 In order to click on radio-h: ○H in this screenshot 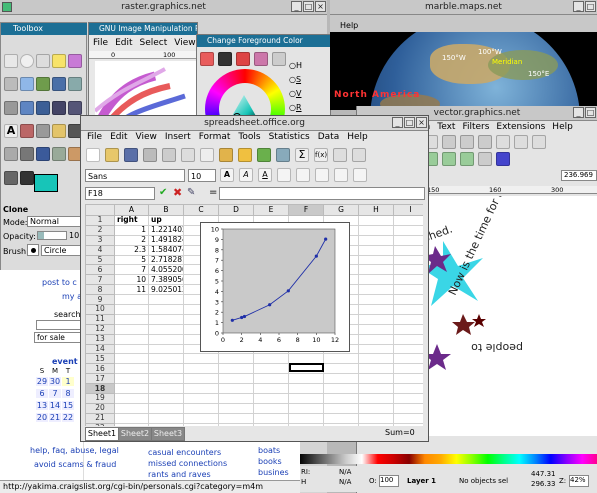, I will do `click(295, 65)`.